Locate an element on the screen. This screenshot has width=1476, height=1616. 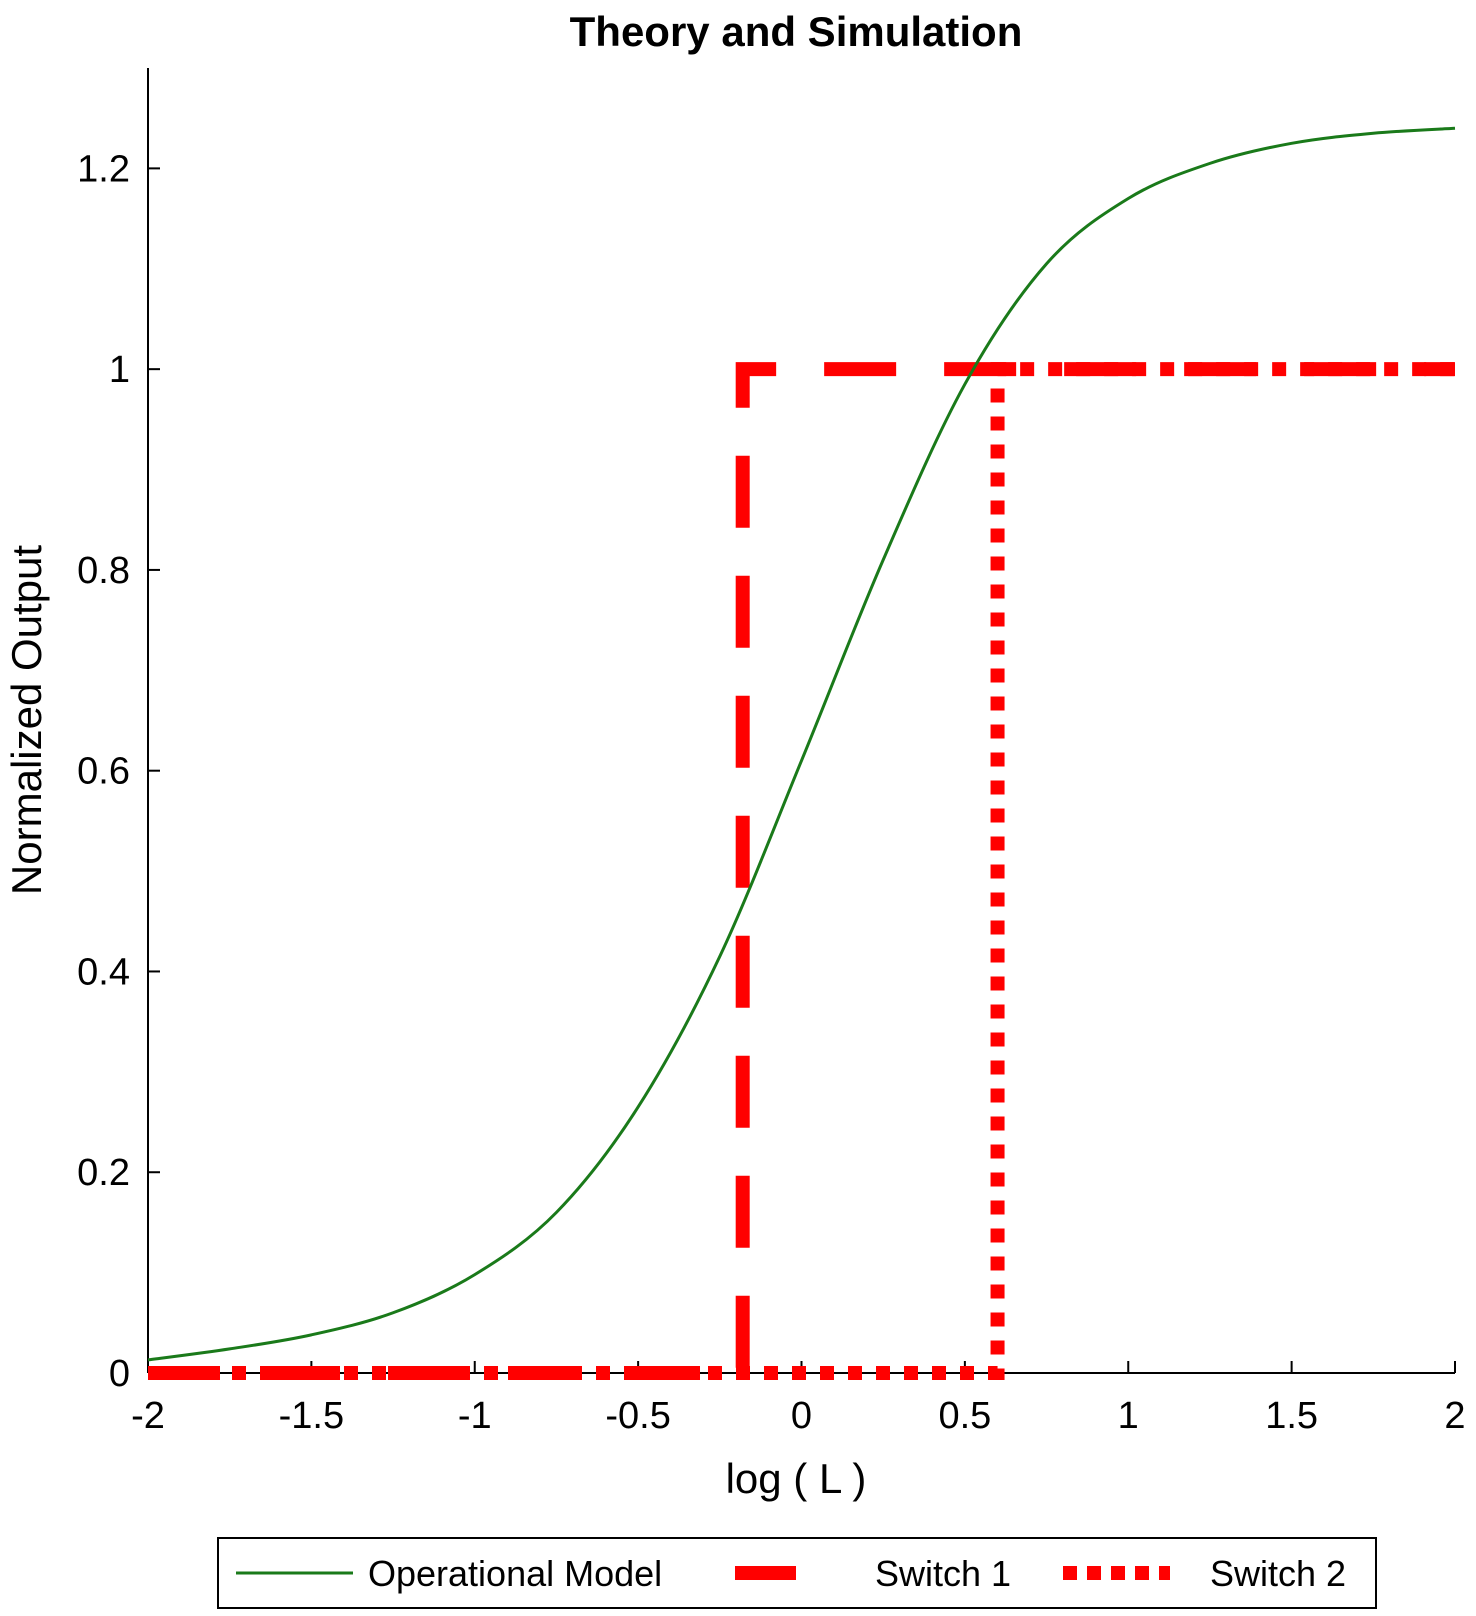
y-tick-label: 1 is located at coordinates (119, 370).